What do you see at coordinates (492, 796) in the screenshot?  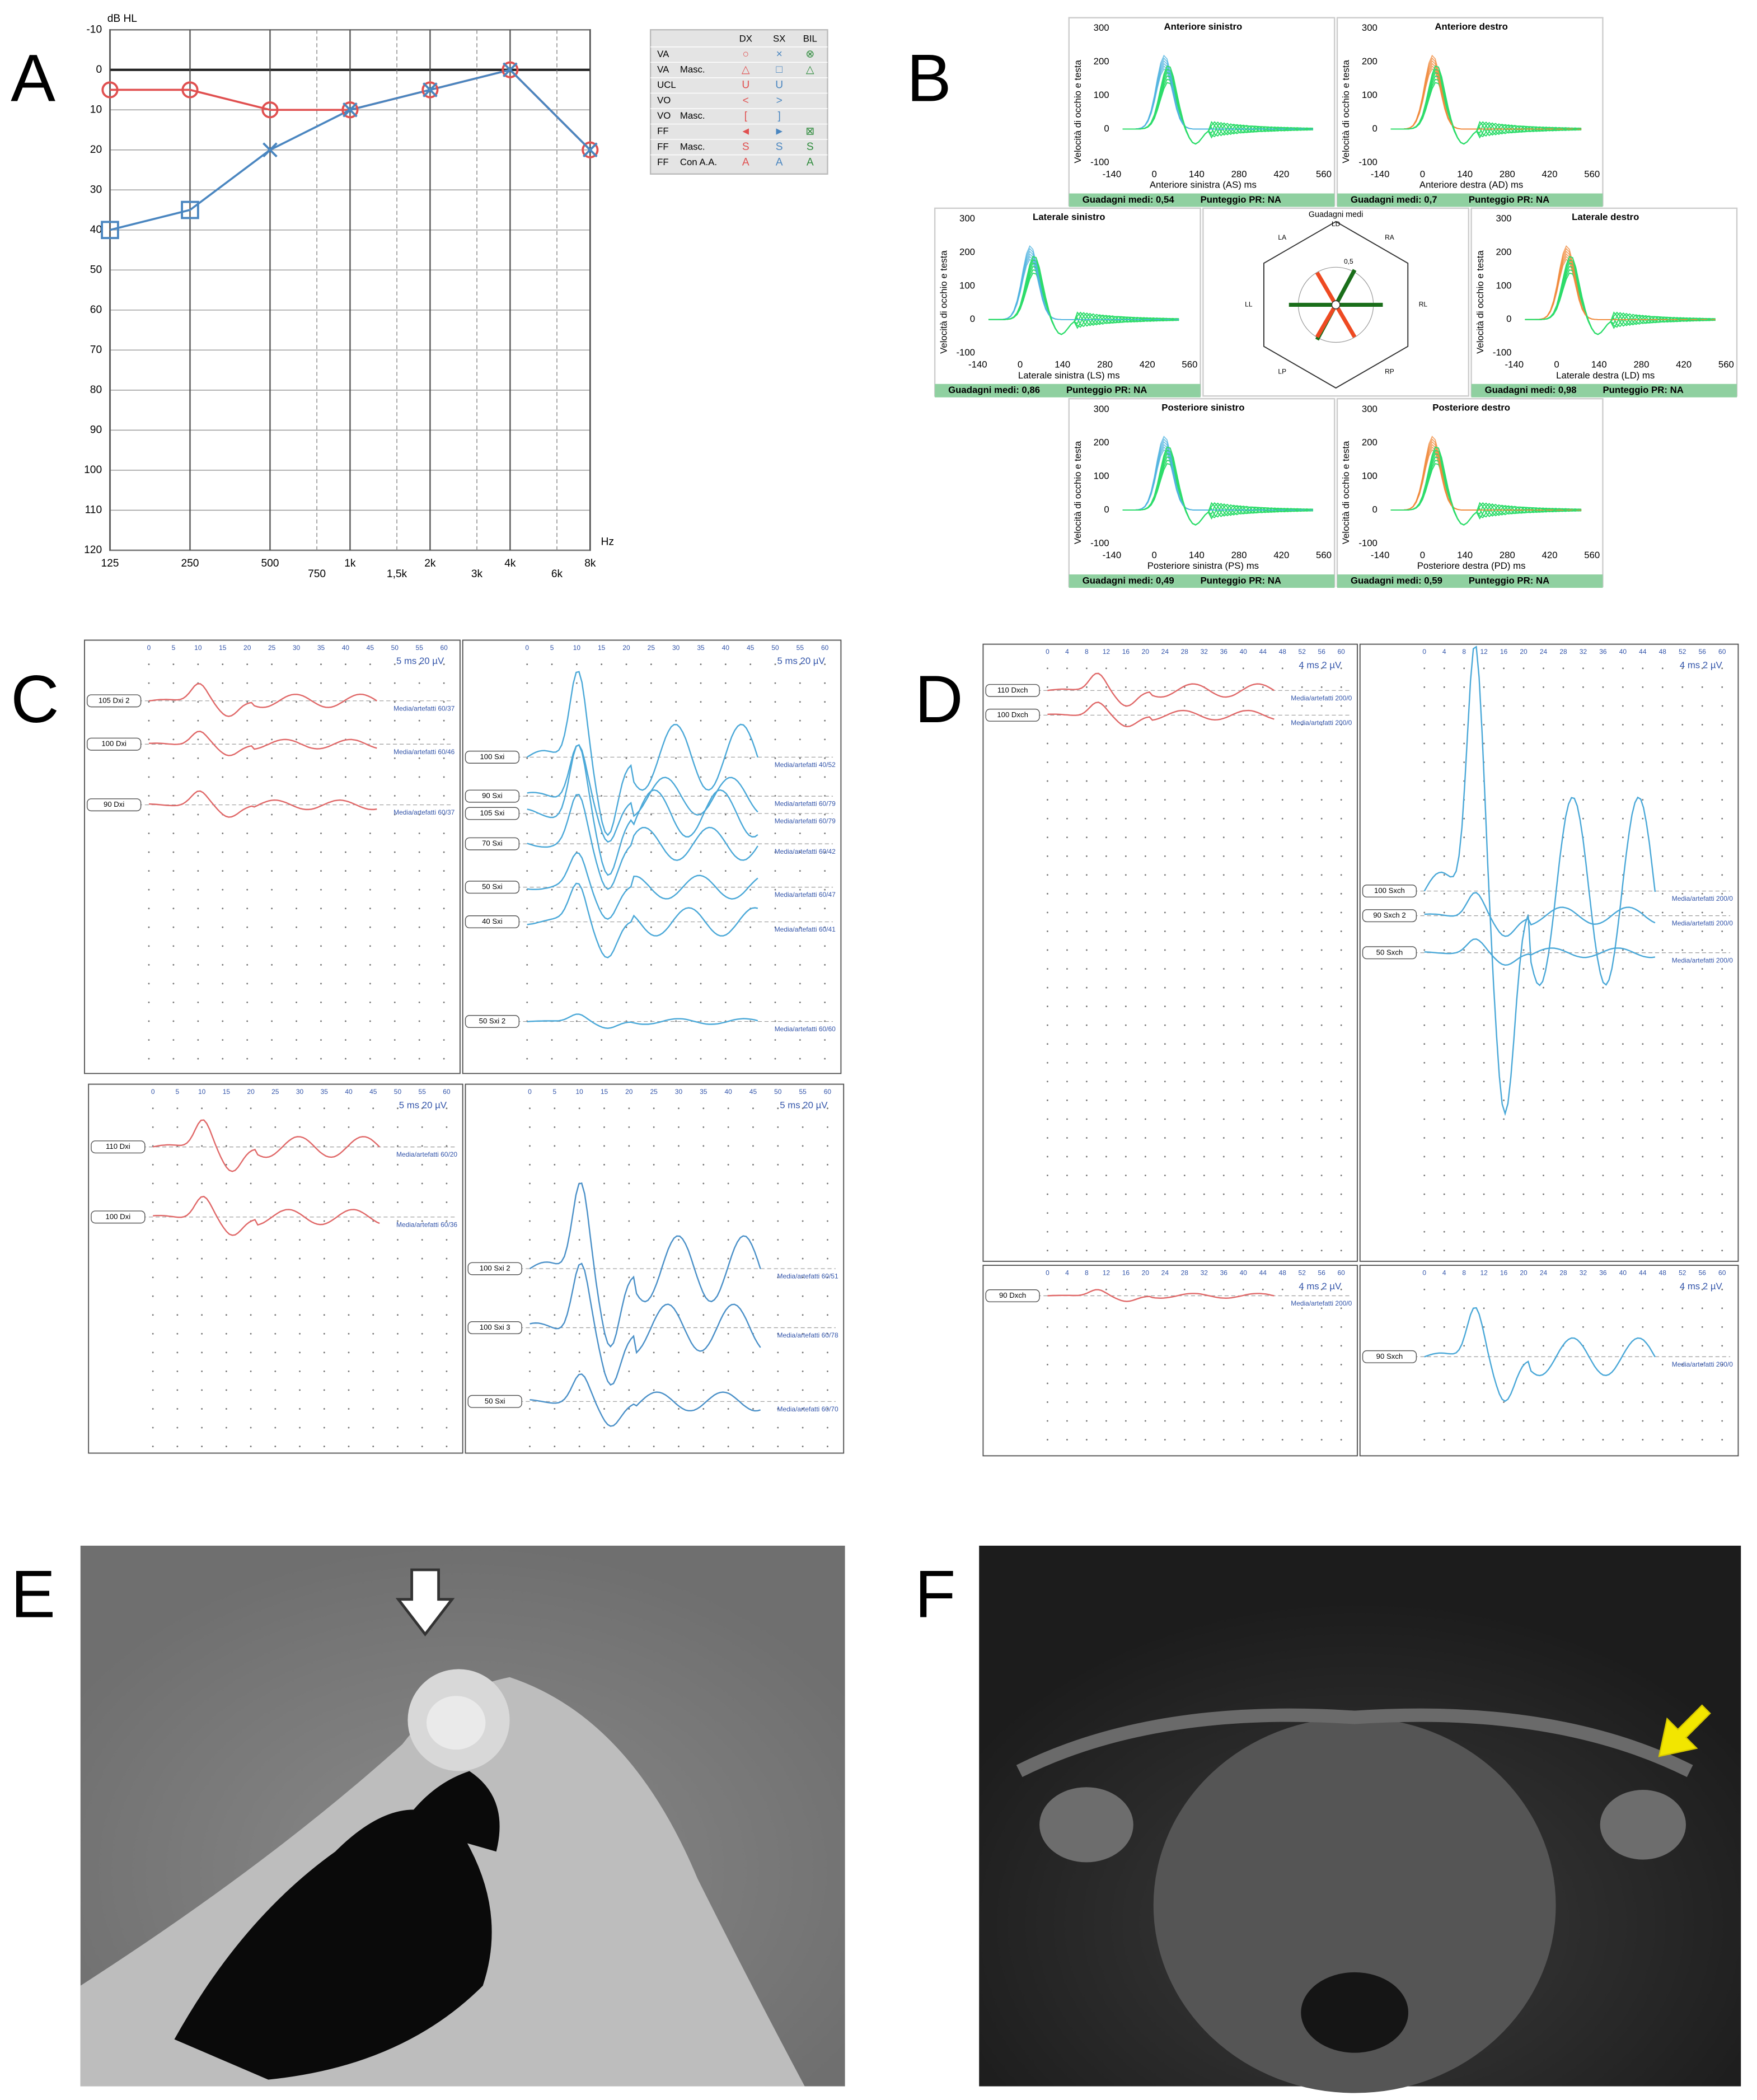 I see `trace-label: 90 Sxi` at bounding box center [492, 796].